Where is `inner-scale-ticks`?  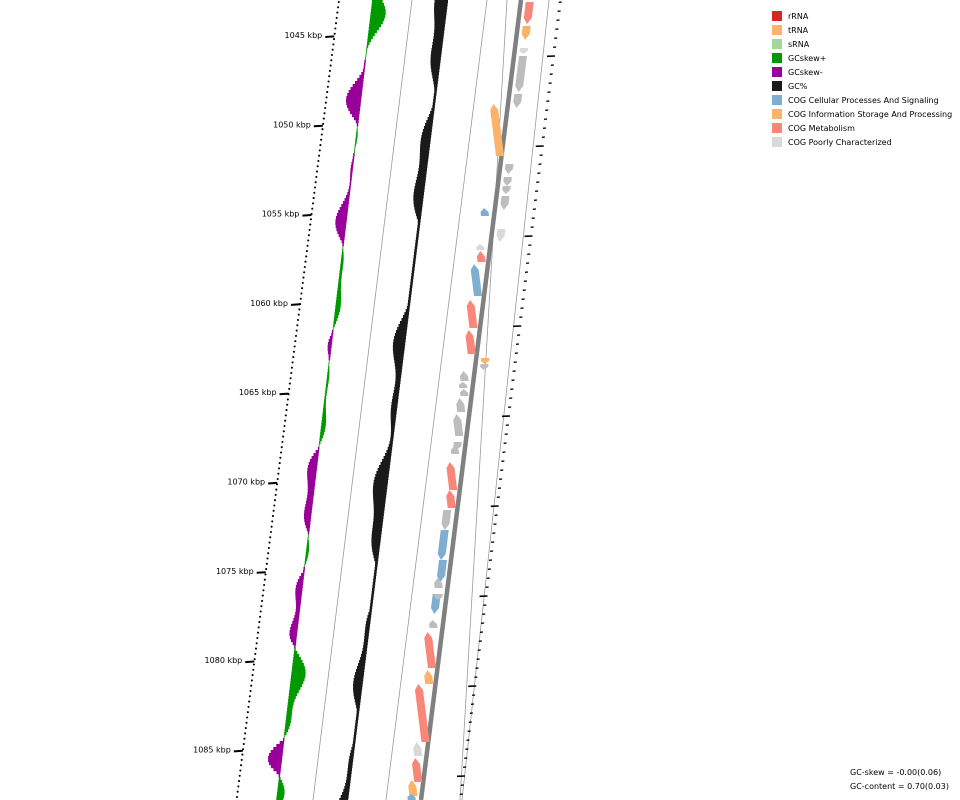
inner-scale-ticks is located at coordinates (509, 398).